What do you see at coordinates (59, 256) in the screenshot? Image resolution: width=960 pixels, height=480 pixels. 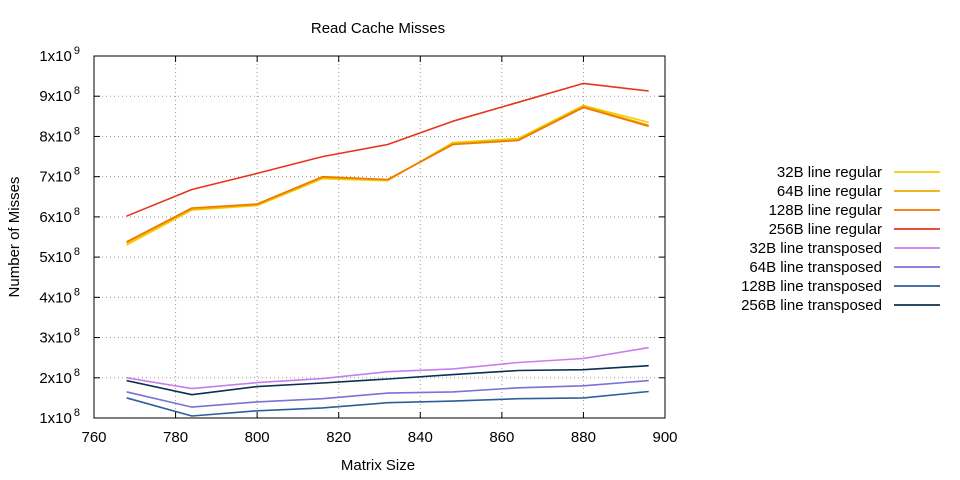 I see `y-tick-label: 5x10 8` at bounding box center [59, 256].